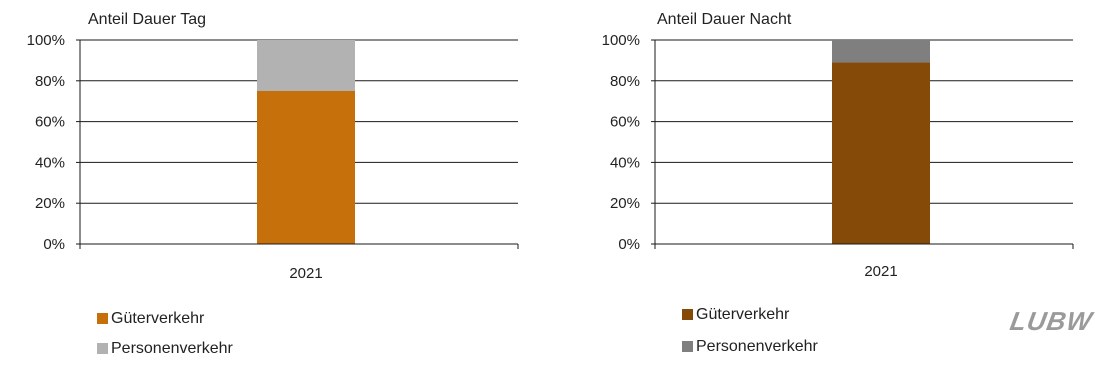  I want to click on chart-title: Anteil Dauer Tag, so click(147, 19).